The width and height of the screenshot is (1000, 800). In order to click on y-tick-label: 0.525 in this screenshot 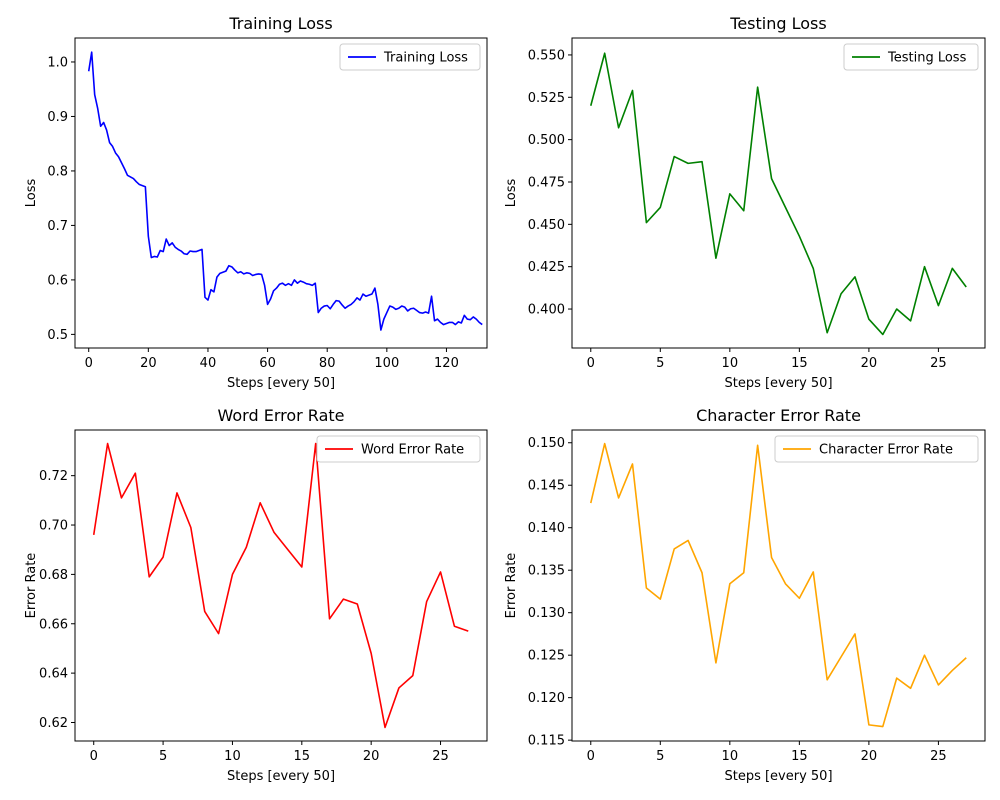, I will do `click(546, 98)`.